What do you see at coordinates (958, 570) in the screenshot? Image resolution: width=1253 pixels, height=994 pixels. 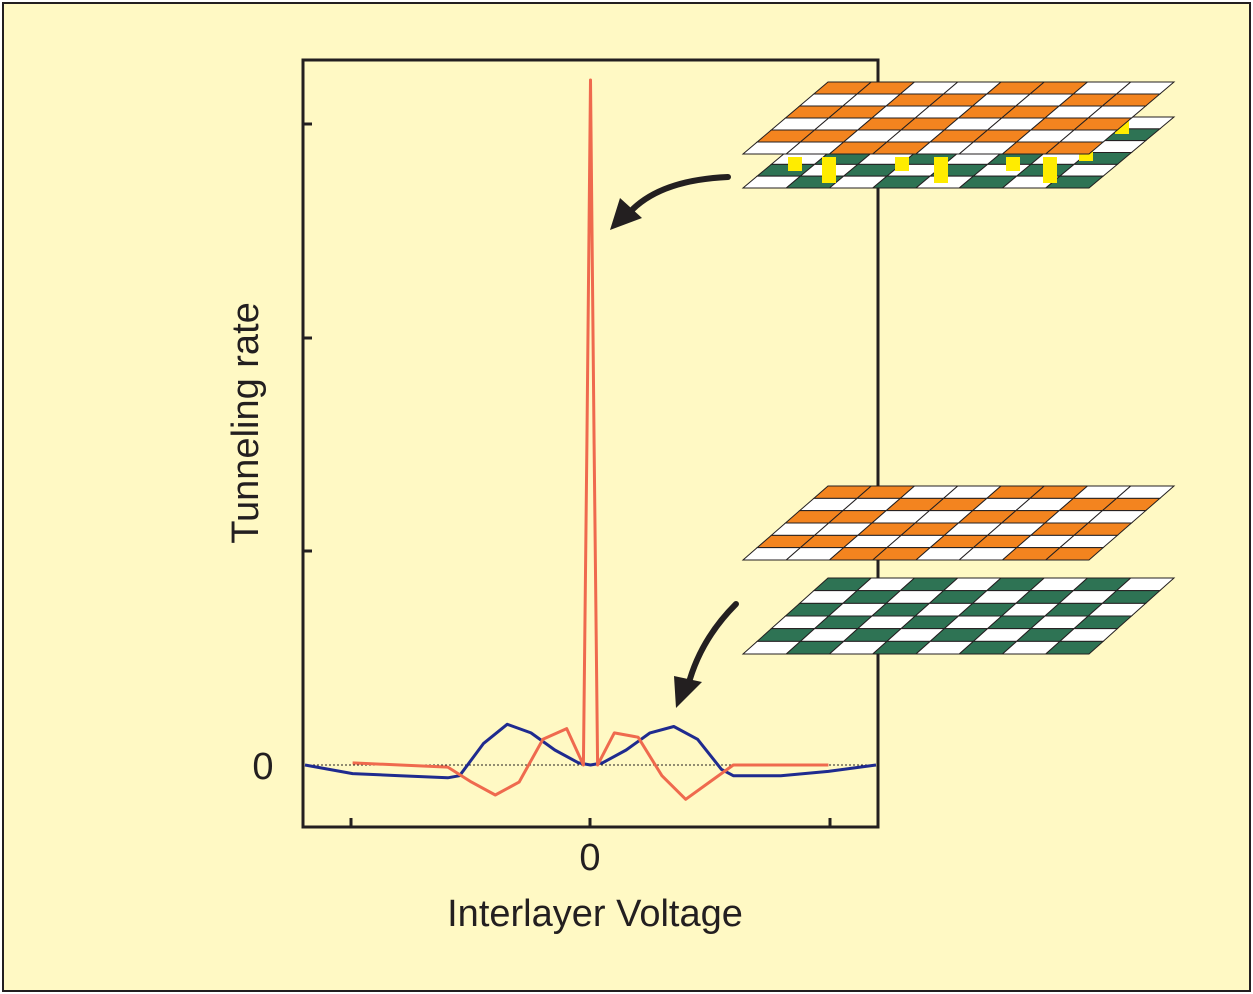 I see `separated-bilayer-lattice-icon` at bounding box center [958, 570].